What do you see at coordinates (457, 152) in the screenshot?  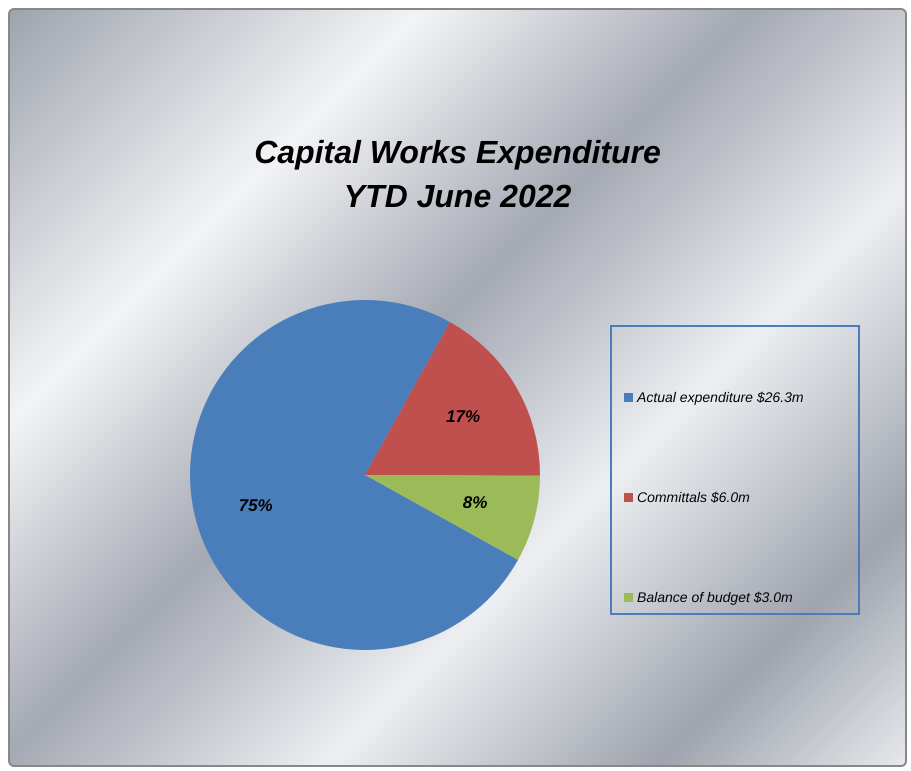 I see `chart-title: Capital Works Expenditure` at bounding box center [457, 152].